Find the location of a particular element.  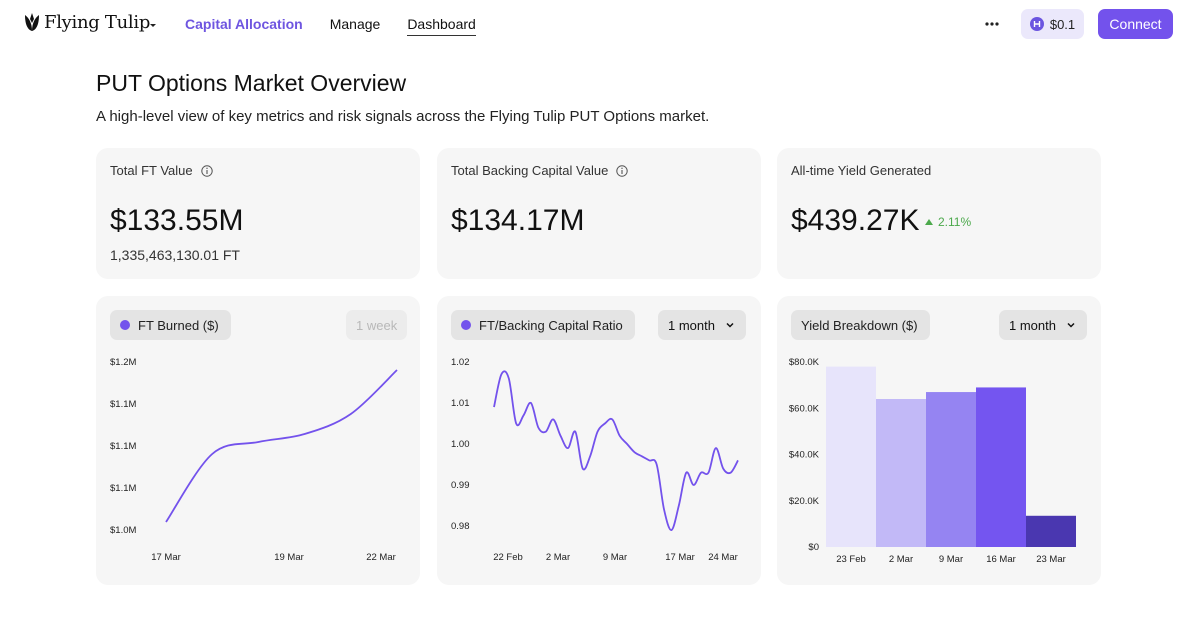

yield-label: All-time Yield Generated is located at coordinates (861, 170).